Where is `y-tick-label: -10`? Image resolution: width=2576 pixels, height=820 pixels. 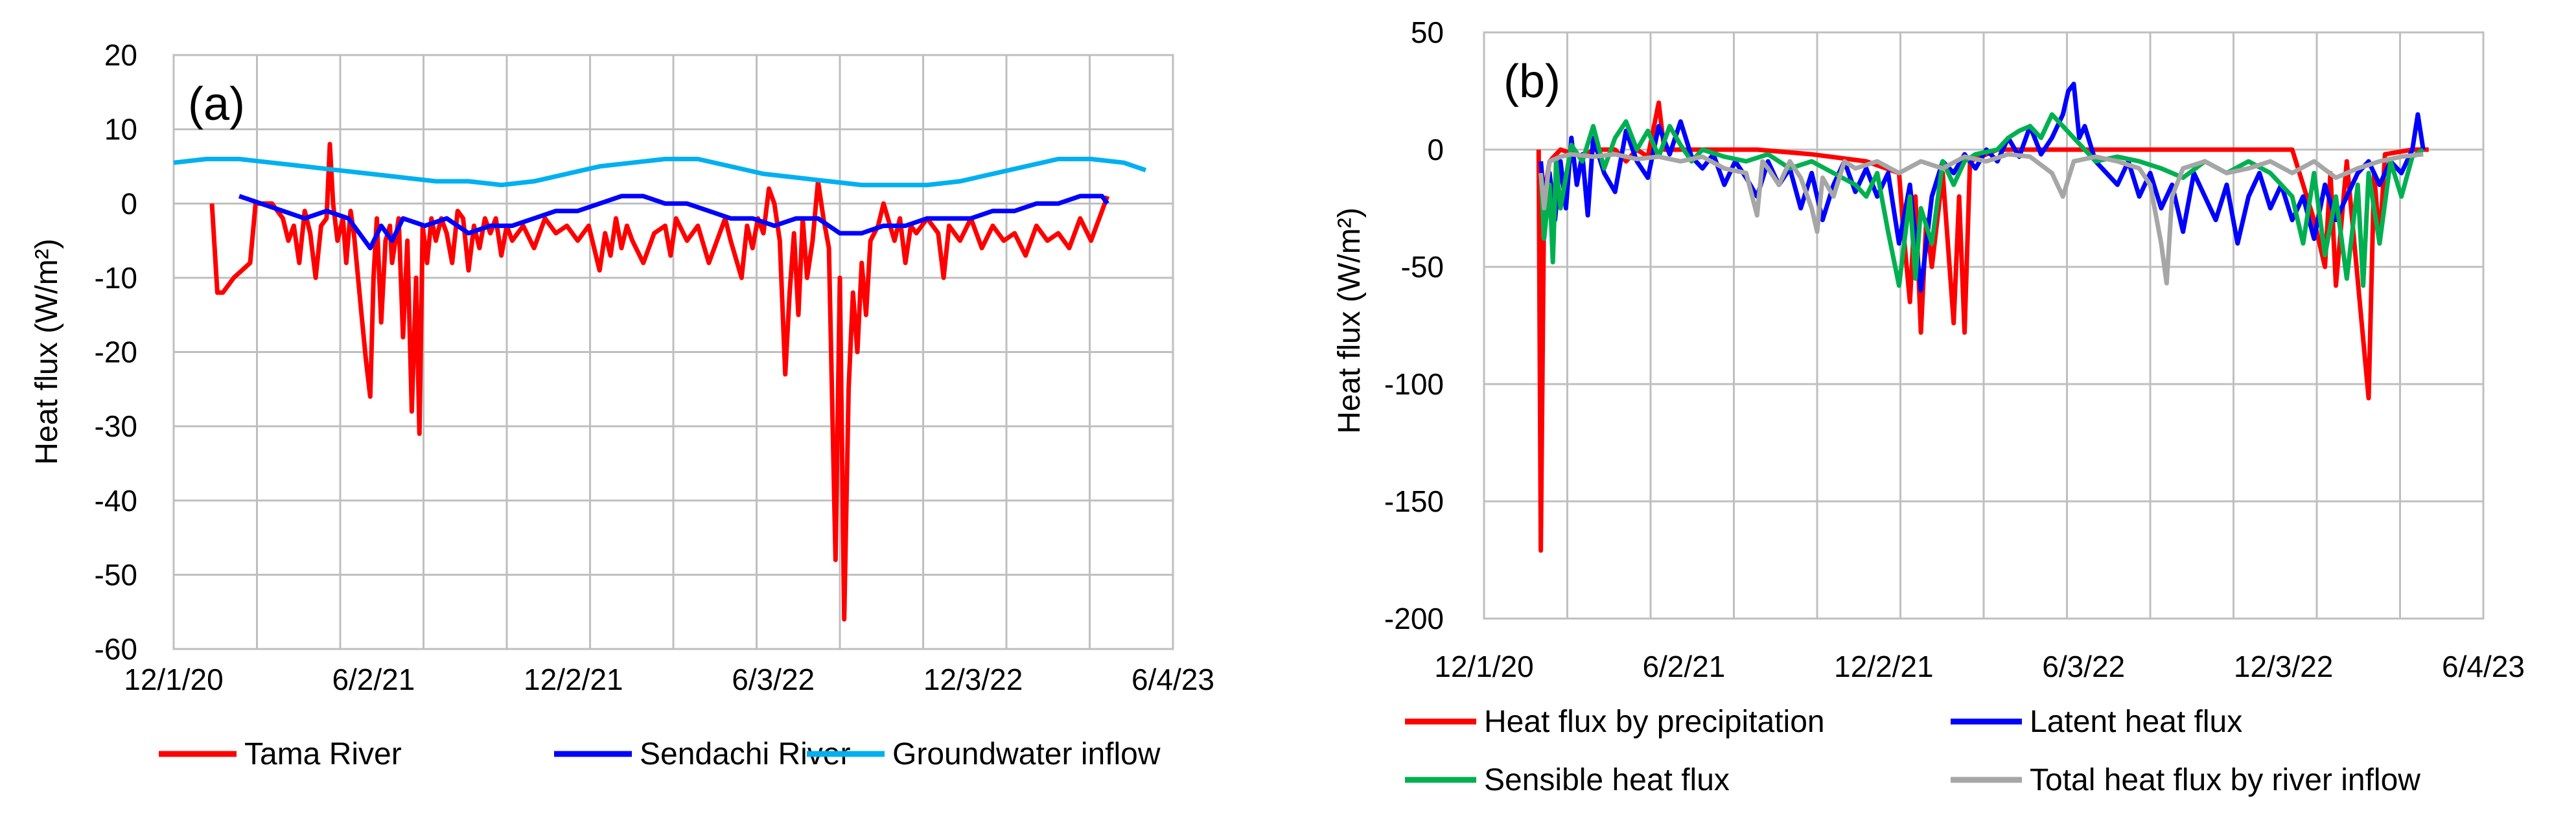 y-tick-label: -10 is located at coordinates (116, 278).